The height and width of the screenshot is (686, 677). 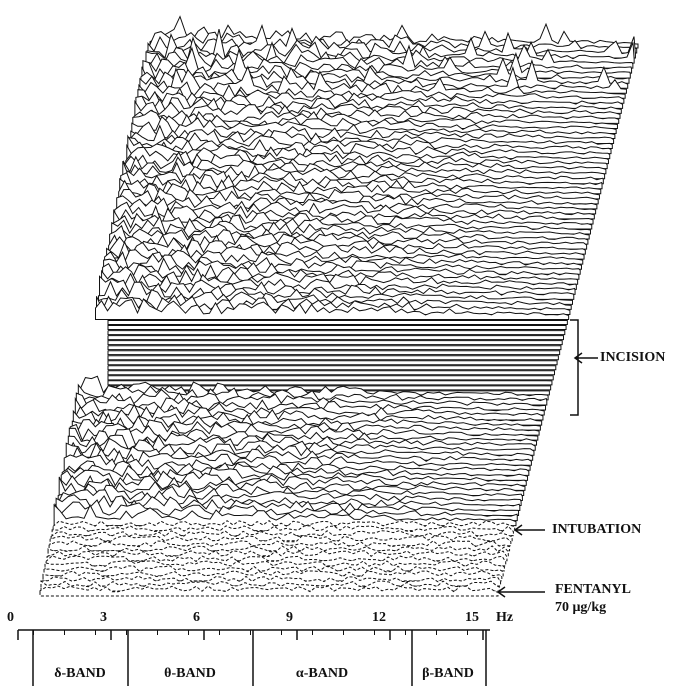 What do you see at coordinates (289, 617) in the screenshot?
I see `tick-label: 9` at bounding box center [289, 617].